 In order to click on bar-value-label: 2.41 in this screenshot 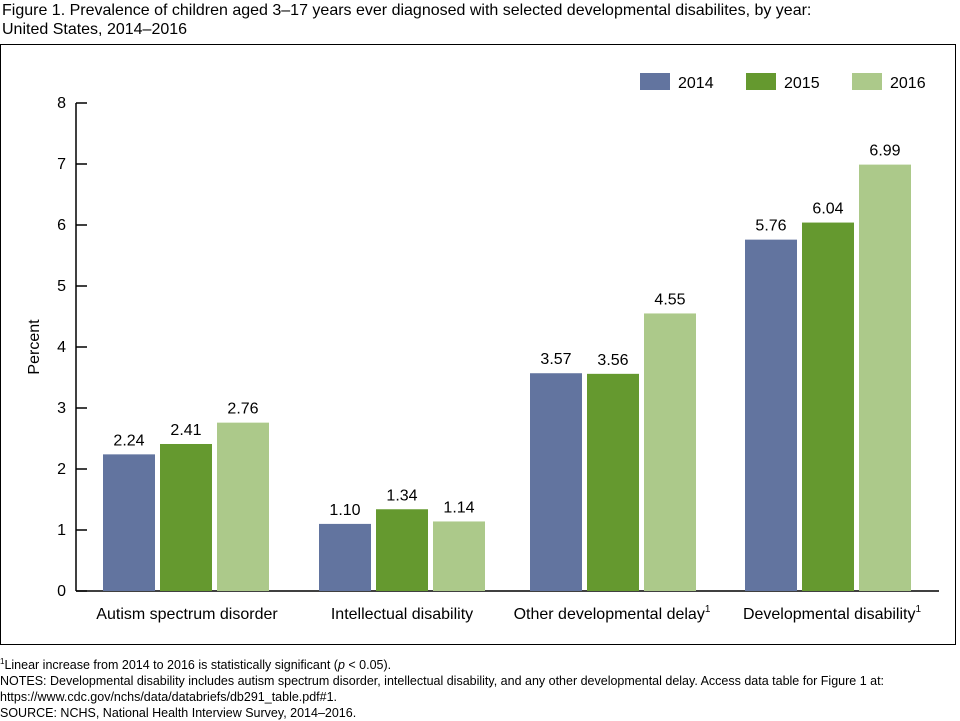, I will do `click(185, 430)`.